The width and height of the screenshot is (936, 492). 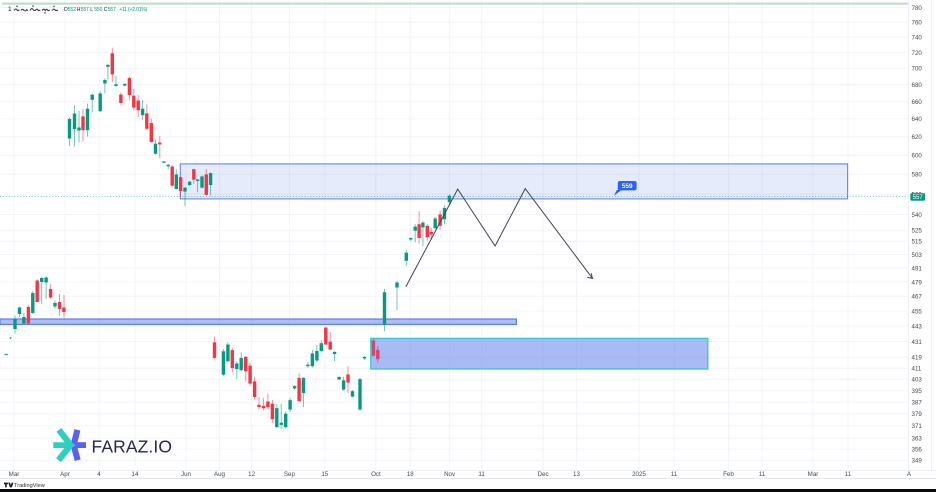 I want to click on svg-text: 620, so click(x=917, y=137).